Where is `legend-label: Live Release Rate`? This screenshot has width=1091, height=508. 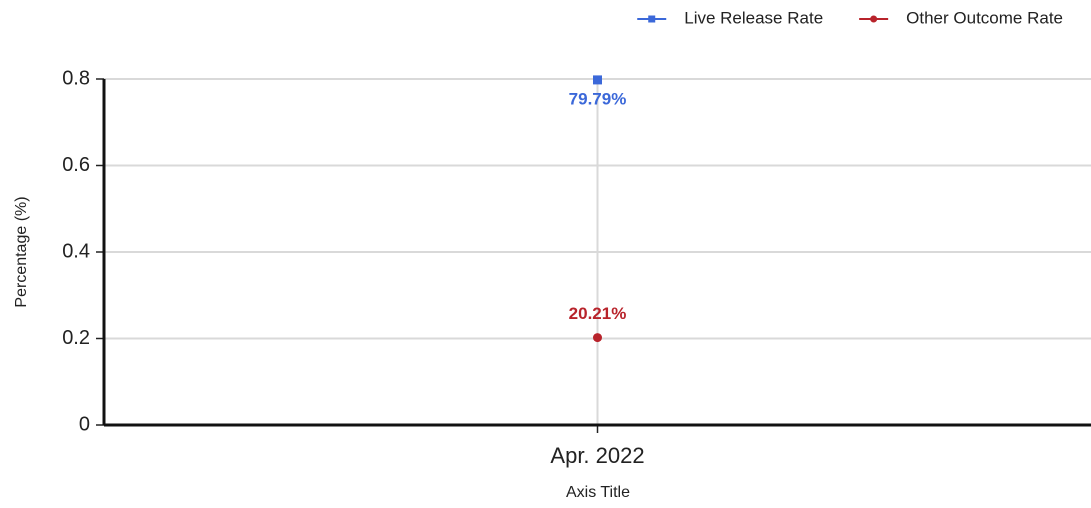
legend-label: Live Release Rate is located at coordinates (753, 17).